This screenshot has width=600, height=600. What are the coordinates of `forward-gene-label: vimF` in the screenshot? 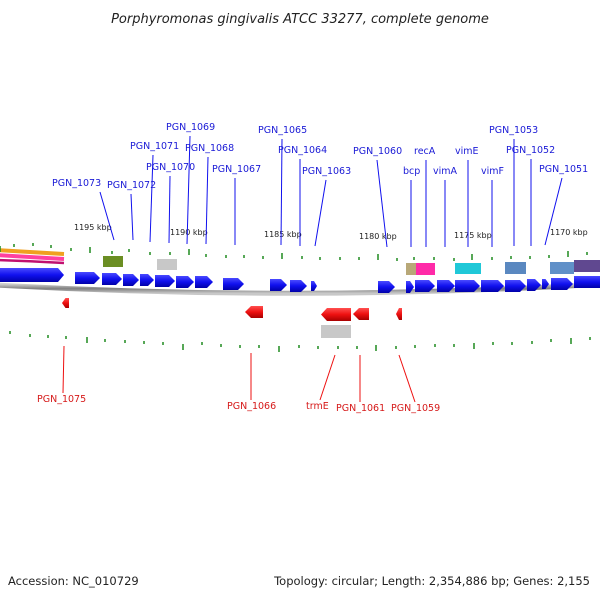 It's located at (492, 171).